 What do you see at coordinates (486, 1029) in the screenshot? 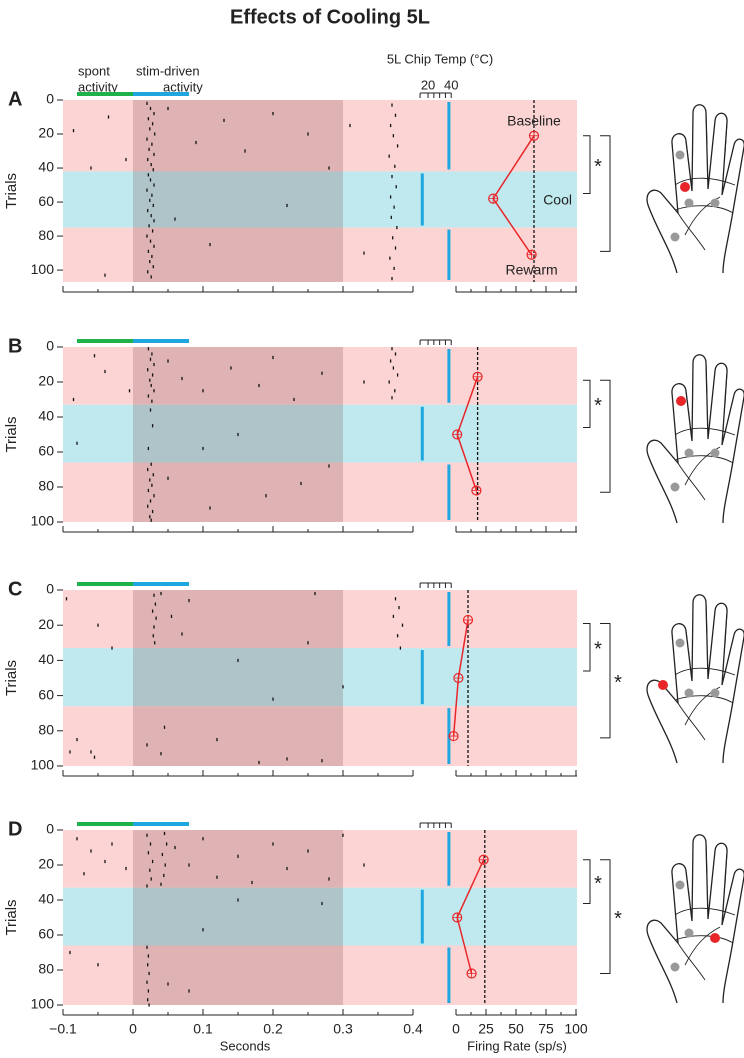
I see `rate-tick-label: 25` at bounding box center [486, 1029].